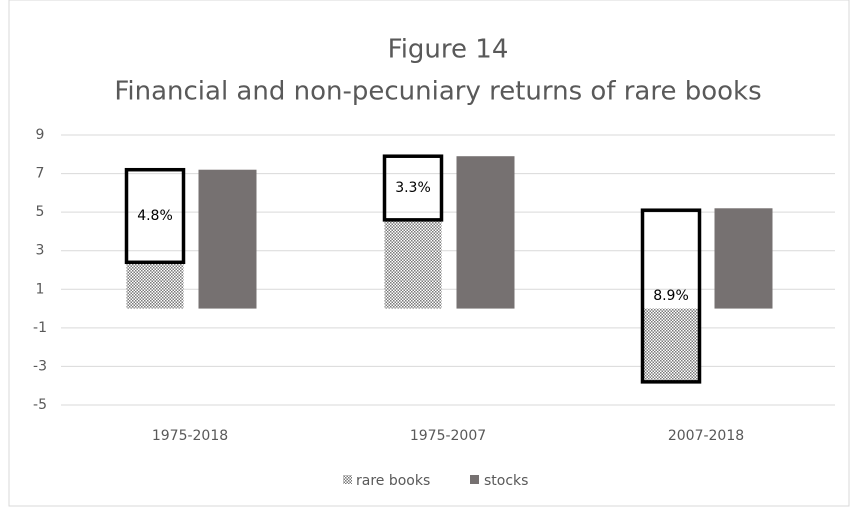 The image size is (850, 511). What do you see at coordinates (40, 328) in the screenshot?
I see `y-tick-label: -1` at bounding box center [40, 328].